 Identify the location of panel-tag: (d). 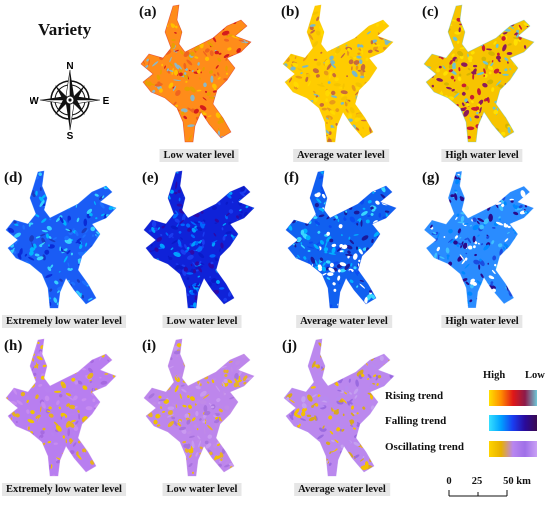
(13, 178).